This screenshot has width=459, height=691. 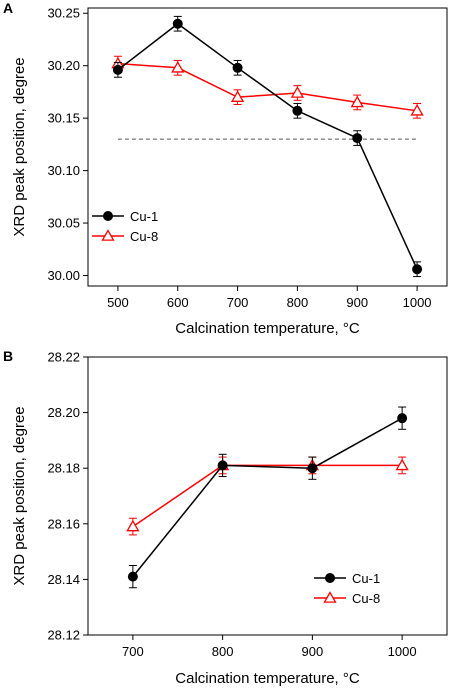 What do you see at coordinates (144, 236) in the screenshot?
I see `panel-a-legend-cu-8-label: Cu-8` at bounding box center [144, 236].